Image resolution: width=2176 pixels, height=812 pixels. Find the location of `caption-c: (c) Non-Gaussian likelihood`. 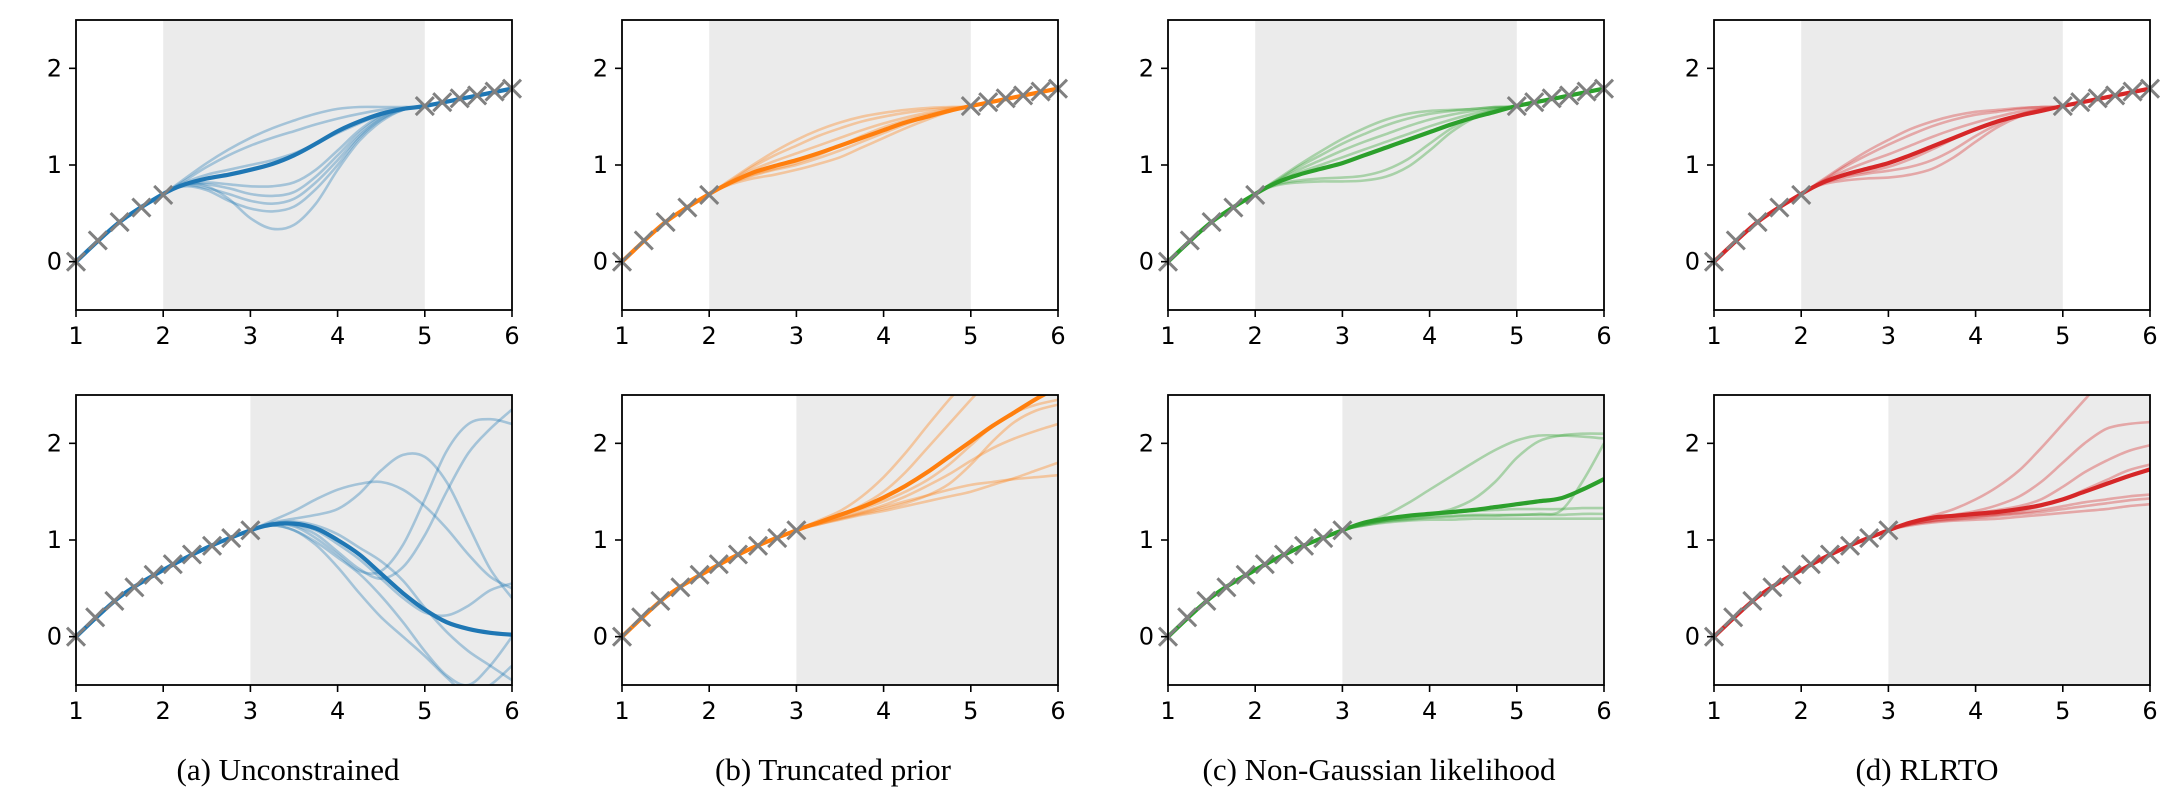

caption-c: (c) Non-Gaussian likelihood is located at coordinates (1379, 769).